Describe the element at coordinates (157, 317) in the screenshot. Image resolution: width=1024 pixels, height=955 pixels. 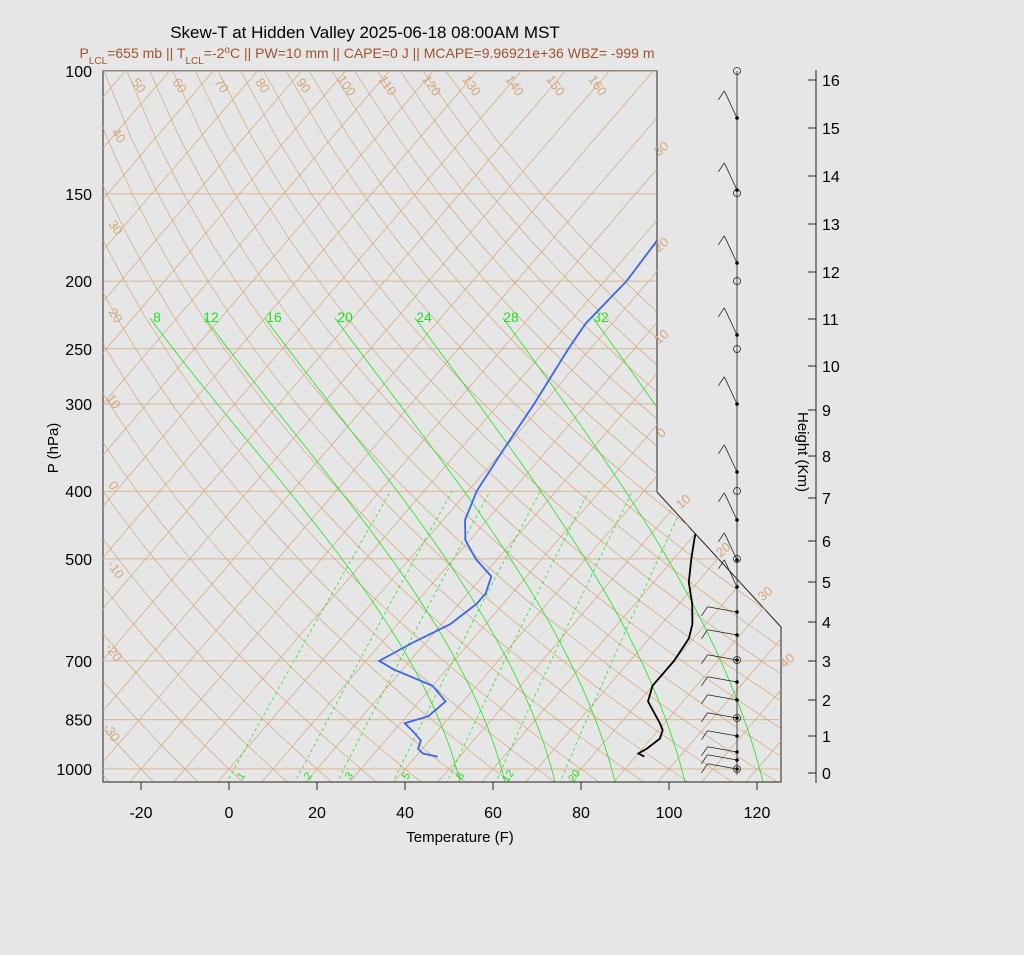
I see `mixing-ratio-top-label: 8` at that location.